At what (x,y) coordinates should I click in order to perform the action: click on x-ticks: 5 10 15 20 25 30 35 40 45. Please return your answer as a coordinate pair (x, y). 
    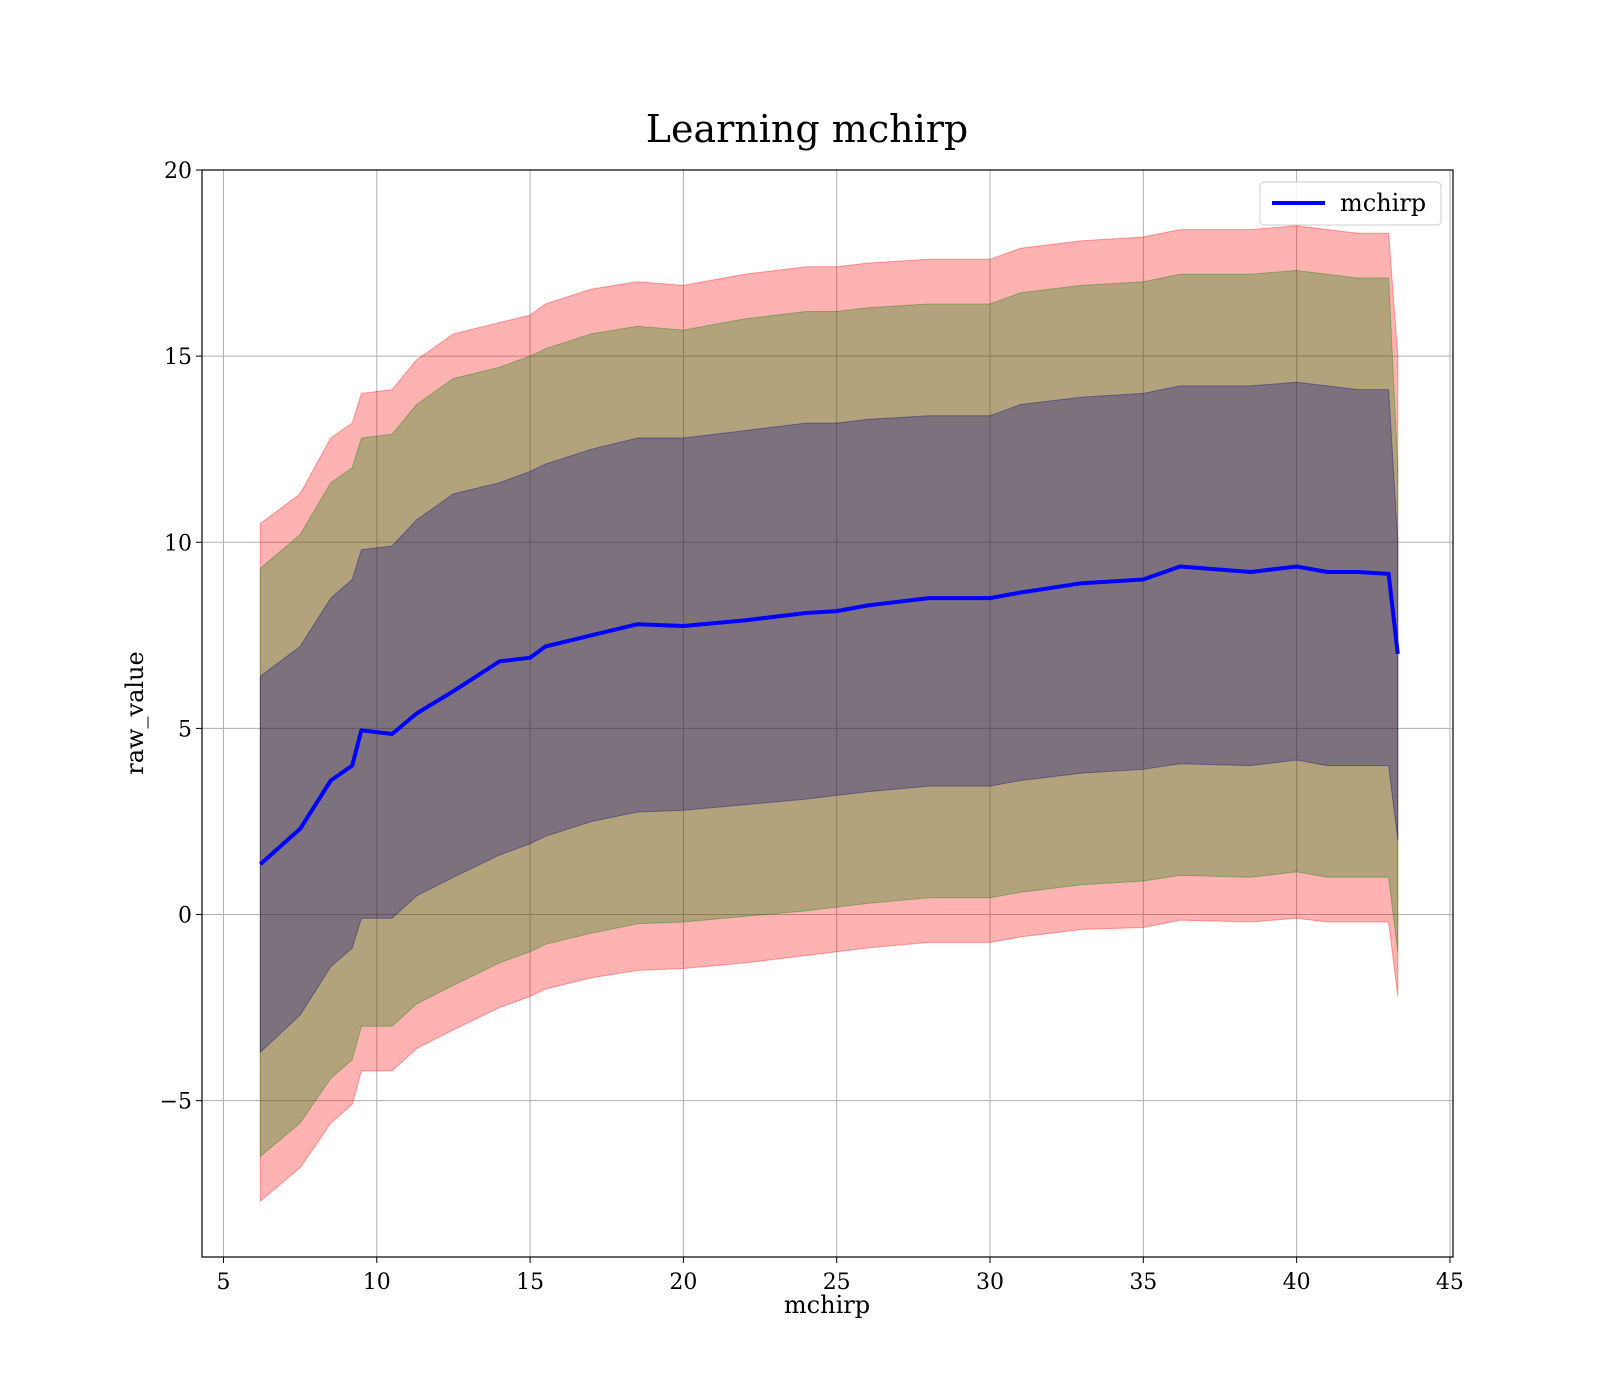
    Looking at the image, I should click on (840, 1276).